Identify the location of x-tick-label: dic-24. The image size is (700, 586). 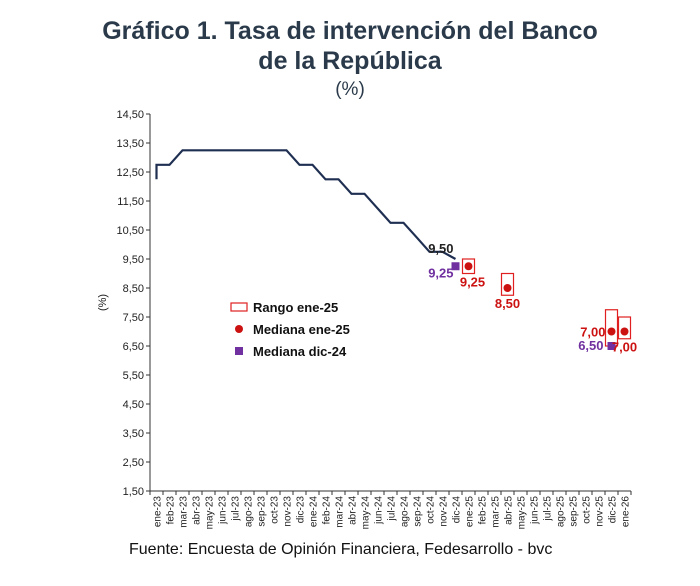
(457, 510).